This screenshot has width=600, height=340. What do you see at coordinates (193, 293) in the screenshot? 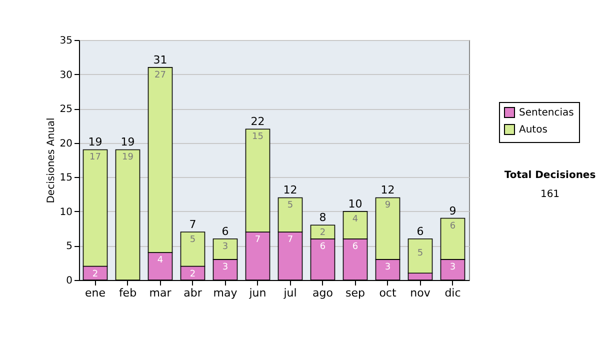
I see `x-tick-label: abr` at bounding box center [193, 293].